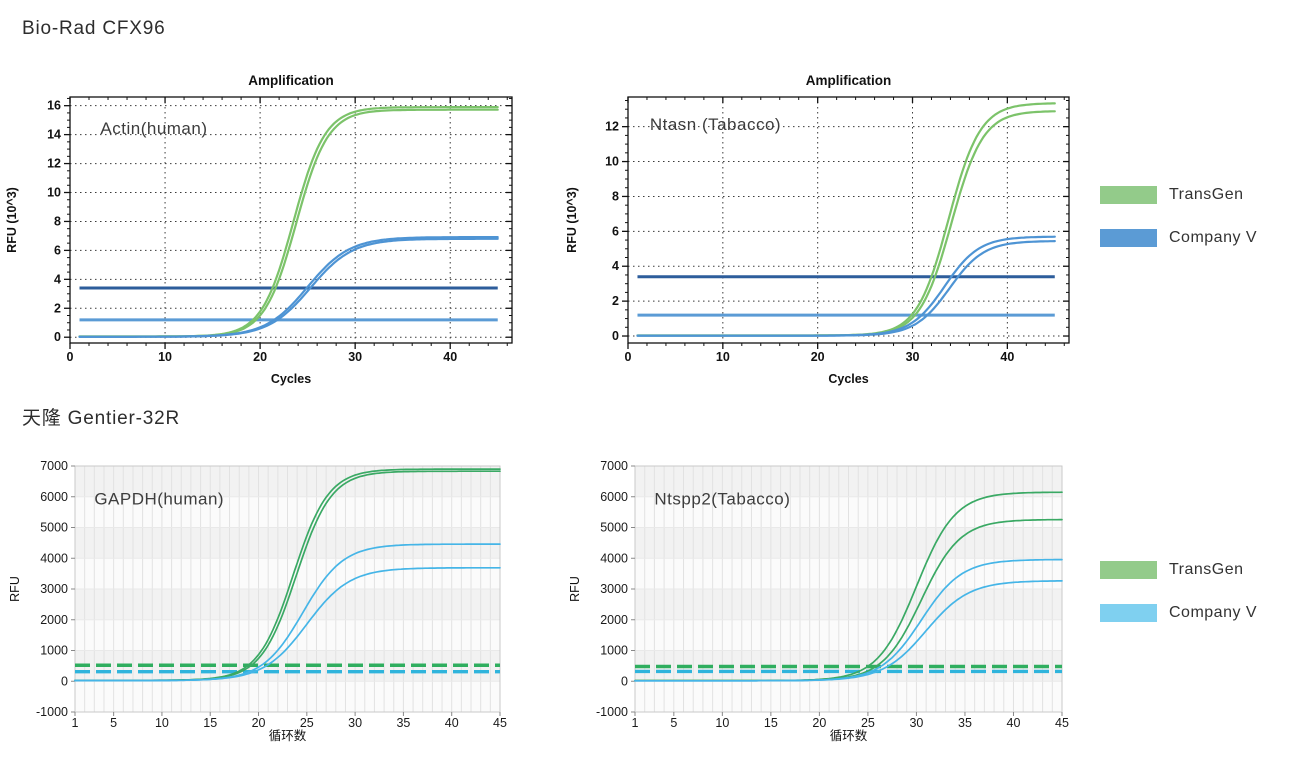 The image size is (1307, 776). What do you see at coordinates (722, 498) in the screenshot?
I see `chart-annotation: Ntspp2(Tabacco)` at bounding box center [722, 498].